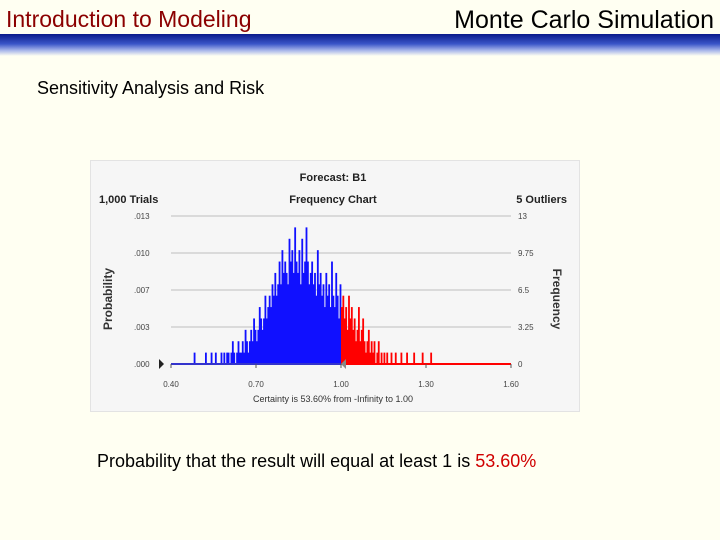  Describe the element at coordinates (108, 299) in the screenshot. I see `y-axis-label-left: Probability` at that location.